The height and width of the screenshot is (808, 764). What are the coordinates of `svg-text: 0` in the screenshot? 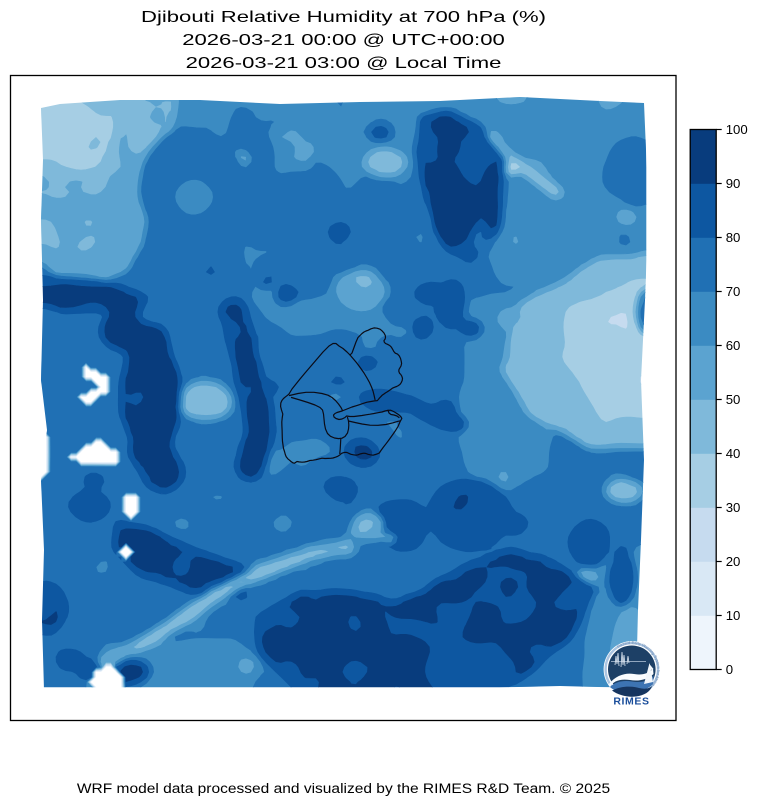 It's located at (729, 669).